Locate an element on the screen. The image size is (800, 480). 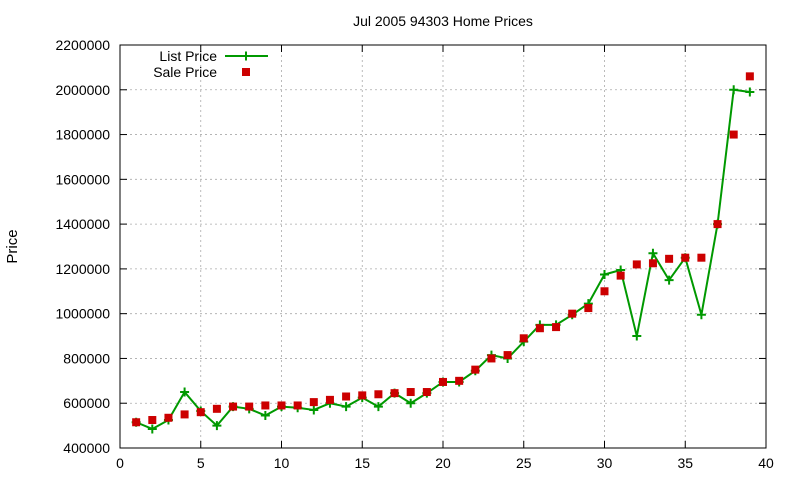
y-axis-title: Price is located at coordinates (12, 246).